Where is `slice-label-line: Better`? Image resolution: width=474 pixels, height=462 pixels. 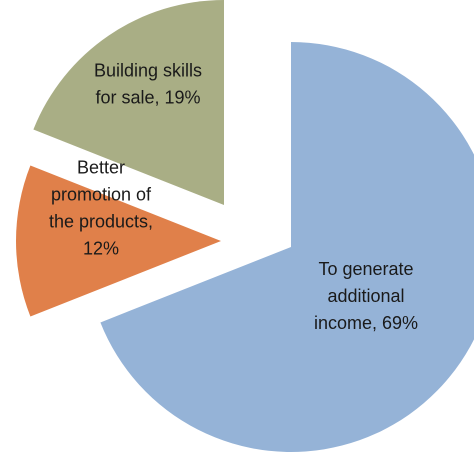 slice-label-line: Better is located at coordinates (101, 168).